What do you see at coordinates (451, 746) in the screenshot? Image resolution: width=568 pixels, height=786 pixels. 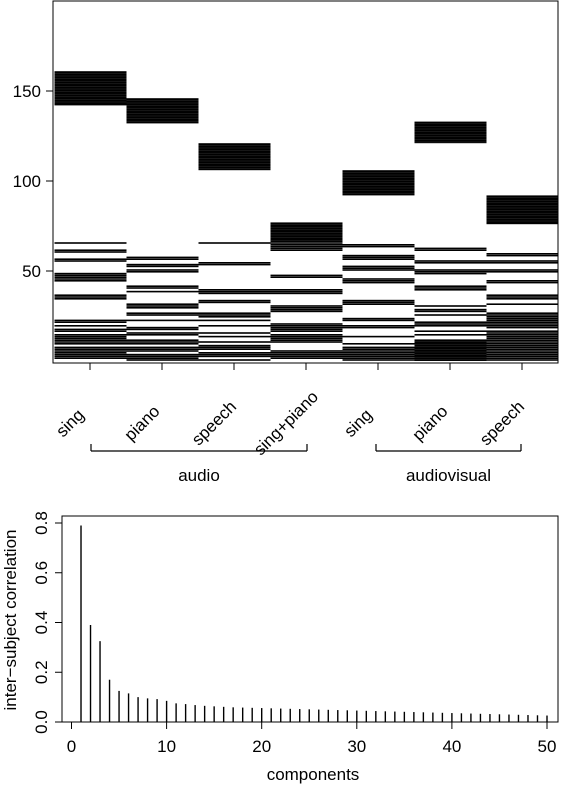 I see `bar-x-tick-label: 40` at bounding box center [451, 746].